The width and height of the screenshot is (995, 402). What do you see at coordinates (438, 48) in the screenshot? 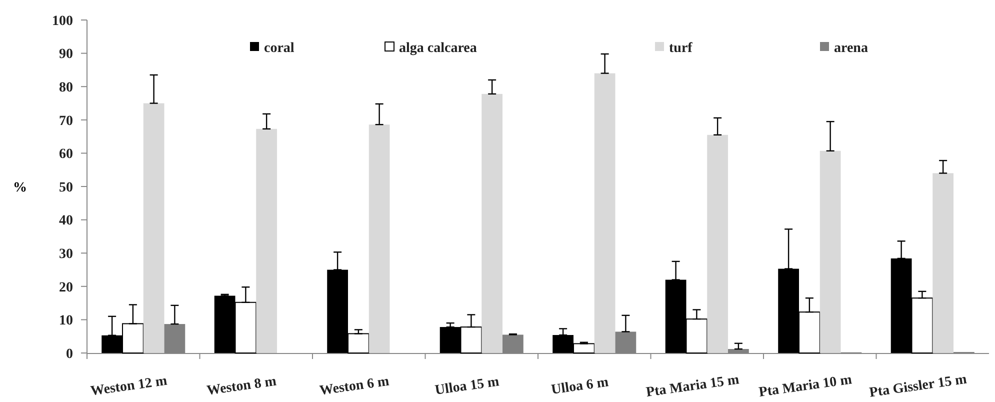
I see `legend-label: alga calcarea` at bounding box center [438, 48].